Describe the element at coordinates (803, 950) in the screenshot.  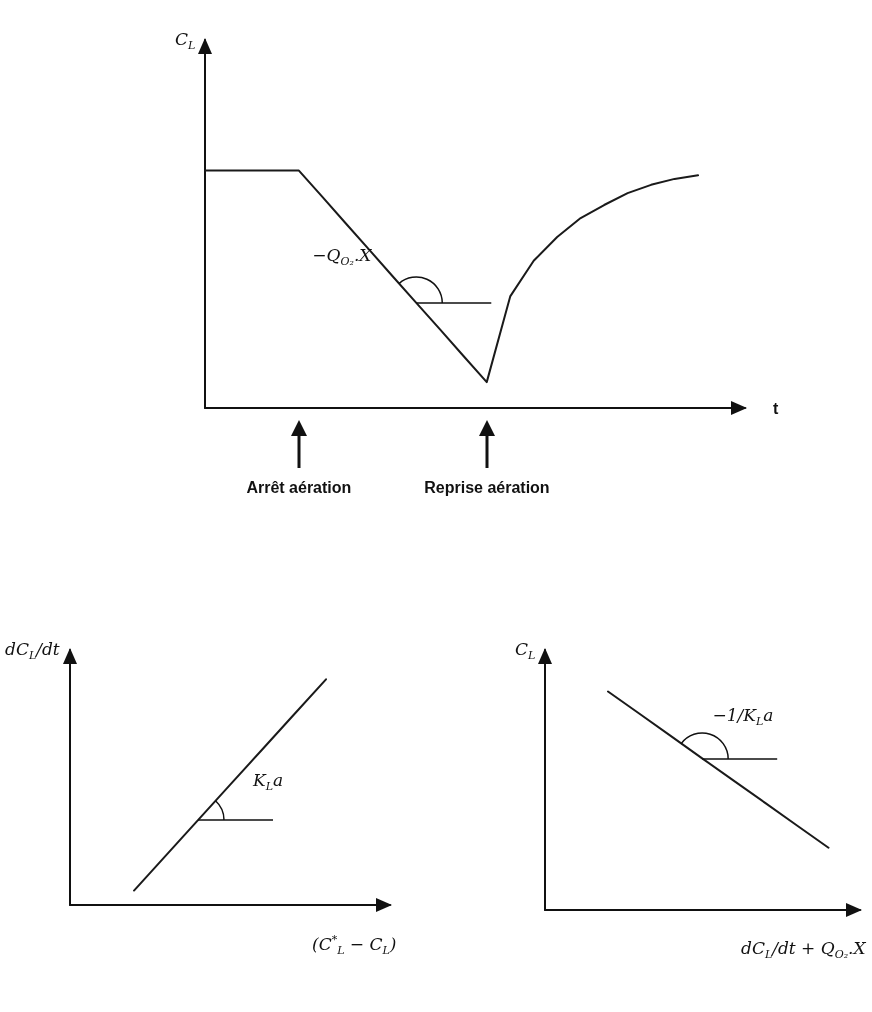
I see `x-axis-title: dC$_{L}$/dt + Q$_{O₂}$.X` at that location.